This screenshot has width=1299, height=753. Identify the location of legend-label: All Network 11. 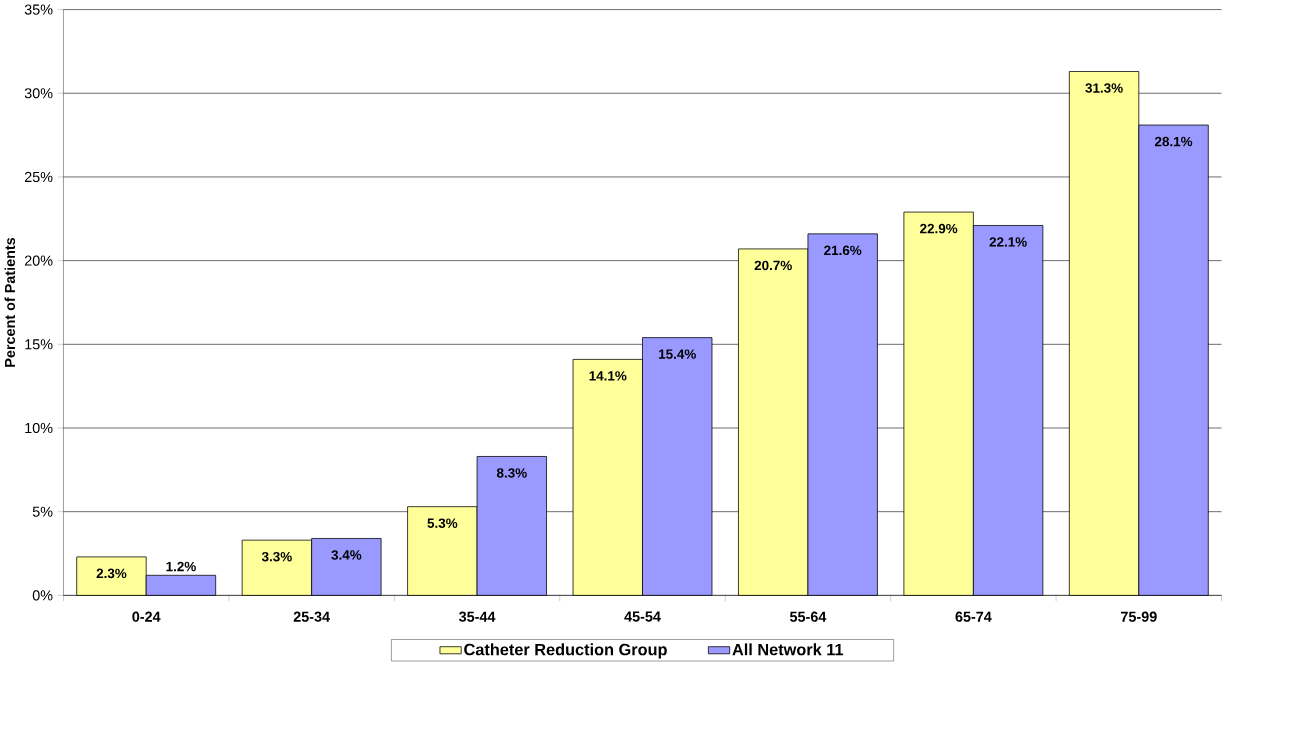
(788, 649).